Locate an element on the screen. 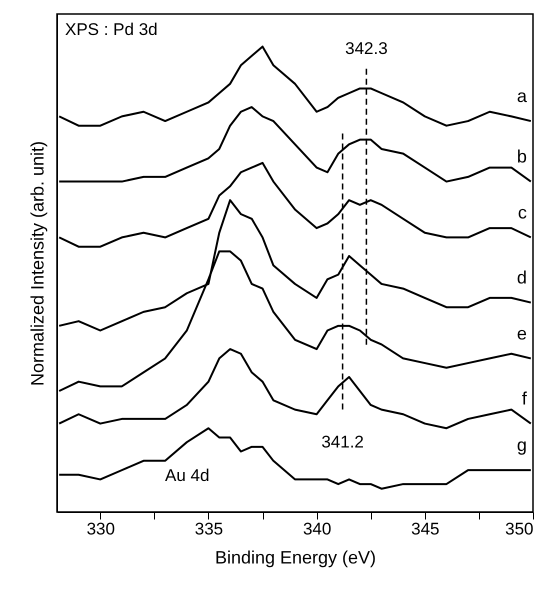 Image resolution: width=552 pixels, height=591 pixels. x-tick-label: 350 is located at coordinates (519, 529).